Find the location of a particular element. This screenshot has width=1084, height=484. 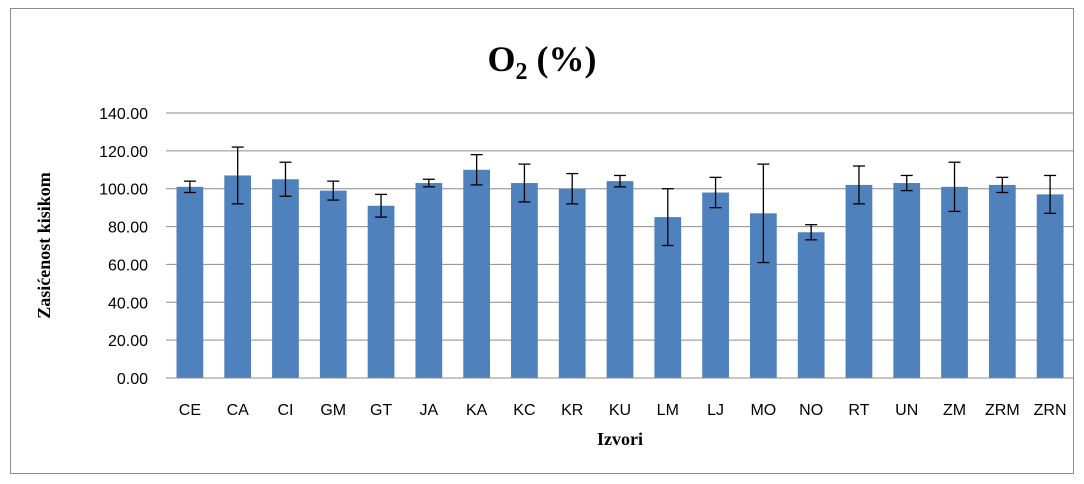

bar-zrn is located at coordinates (1050, 286).